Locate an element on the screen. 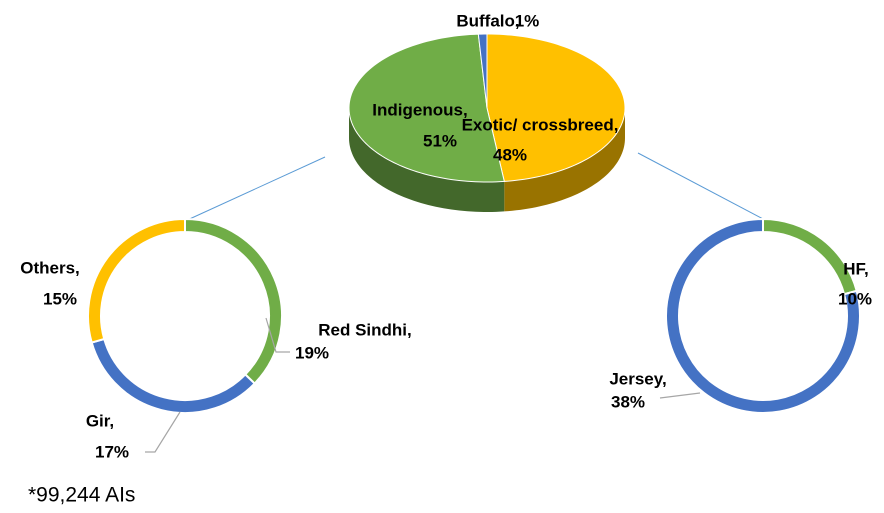 This screenshot has width=884, height=513. data-label-category: Red Sindhi, is located at coordinates (365, 329).